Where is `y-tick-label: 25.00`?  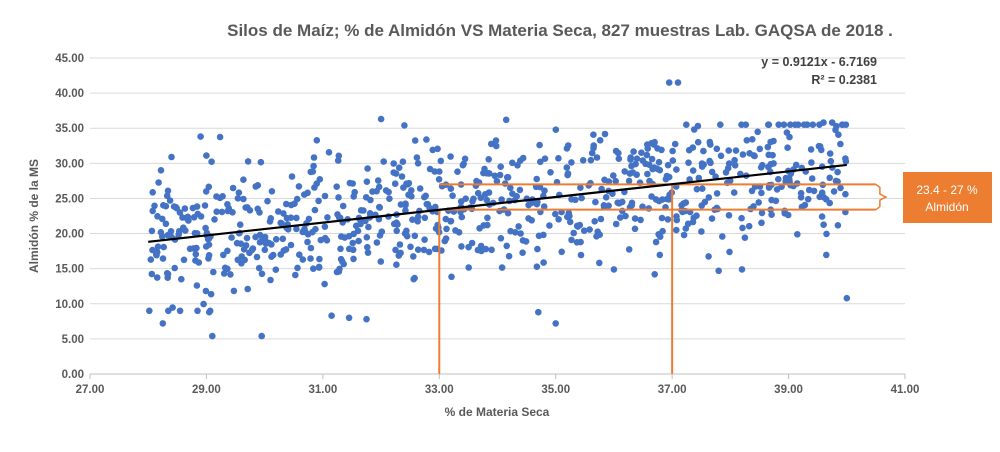 y-tick-label: 25.00 is located at coordinates (69, 199).